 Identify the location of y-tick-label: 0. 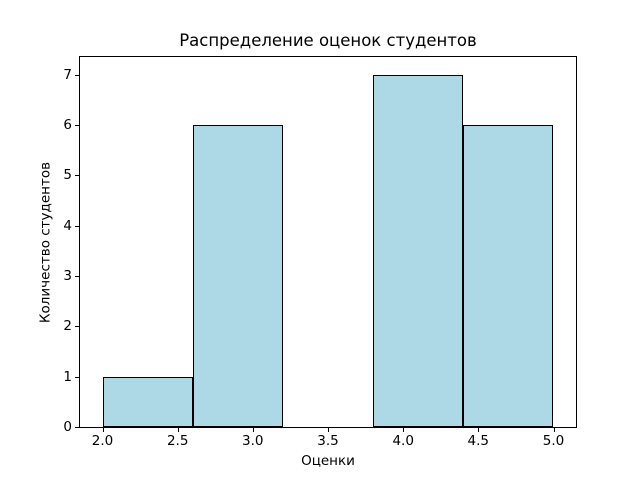
(67, 427).